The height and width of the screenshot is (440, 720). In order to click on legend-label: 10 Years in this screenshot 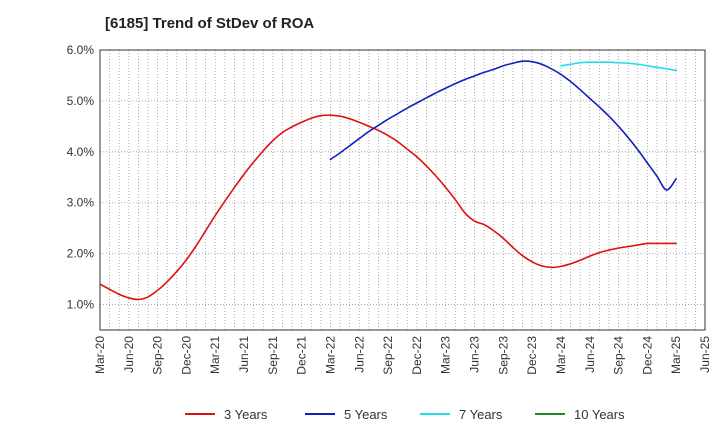, I will do `click(599, 414)`.